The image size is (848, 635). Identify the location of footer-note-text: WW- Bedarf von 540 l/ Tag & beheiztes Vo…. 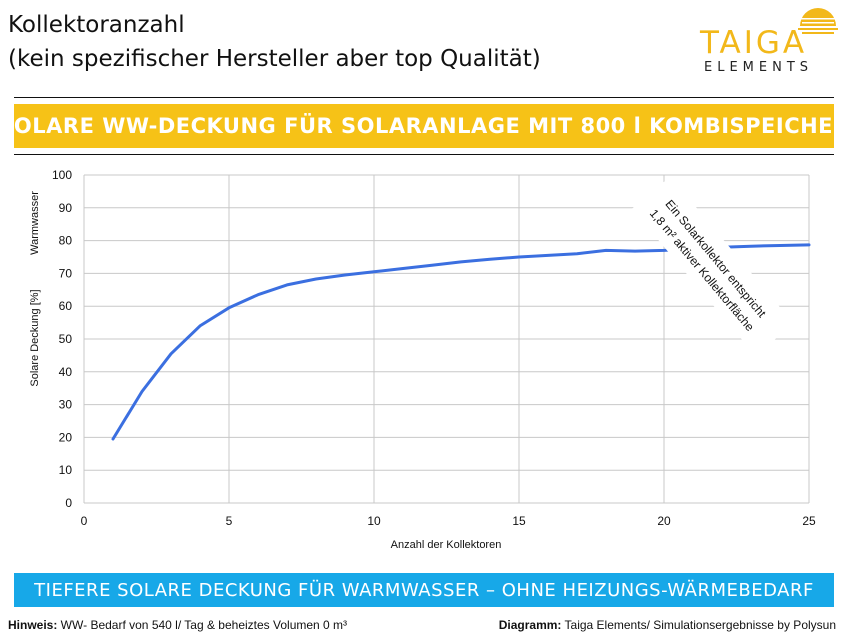
(202, 625).